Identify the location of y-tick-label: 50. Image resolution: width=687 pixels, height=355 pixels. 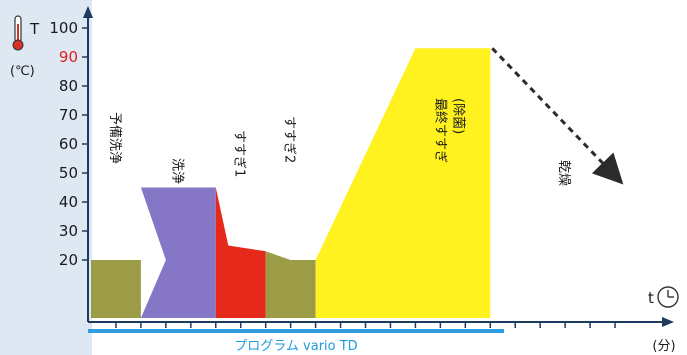
(68, 173).